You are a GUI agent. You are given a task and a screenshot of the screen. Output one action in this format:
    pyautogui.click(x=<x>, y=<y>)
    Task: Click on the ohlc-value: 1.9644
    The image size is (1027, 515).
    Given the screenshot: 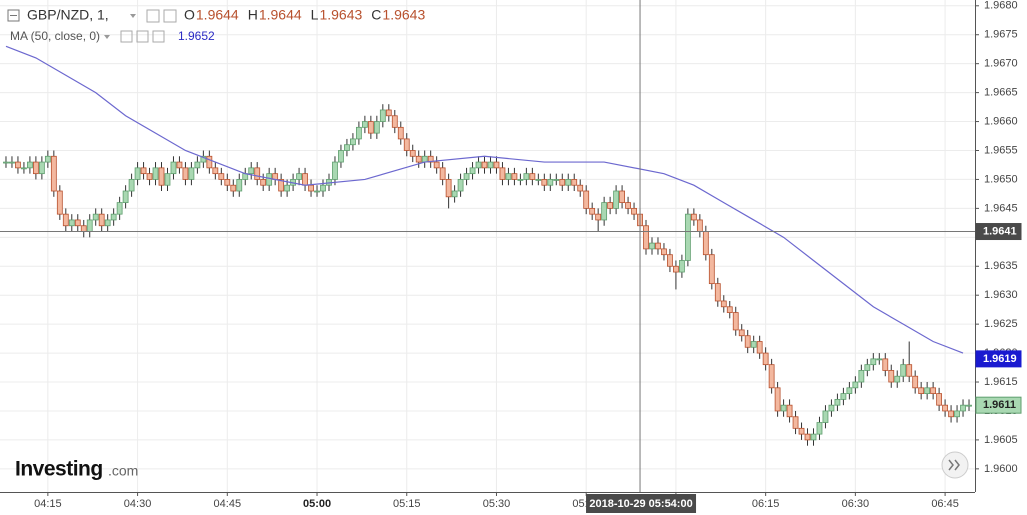 What is the action you would take?
    pyautogui.click(x=217, y=15)
    